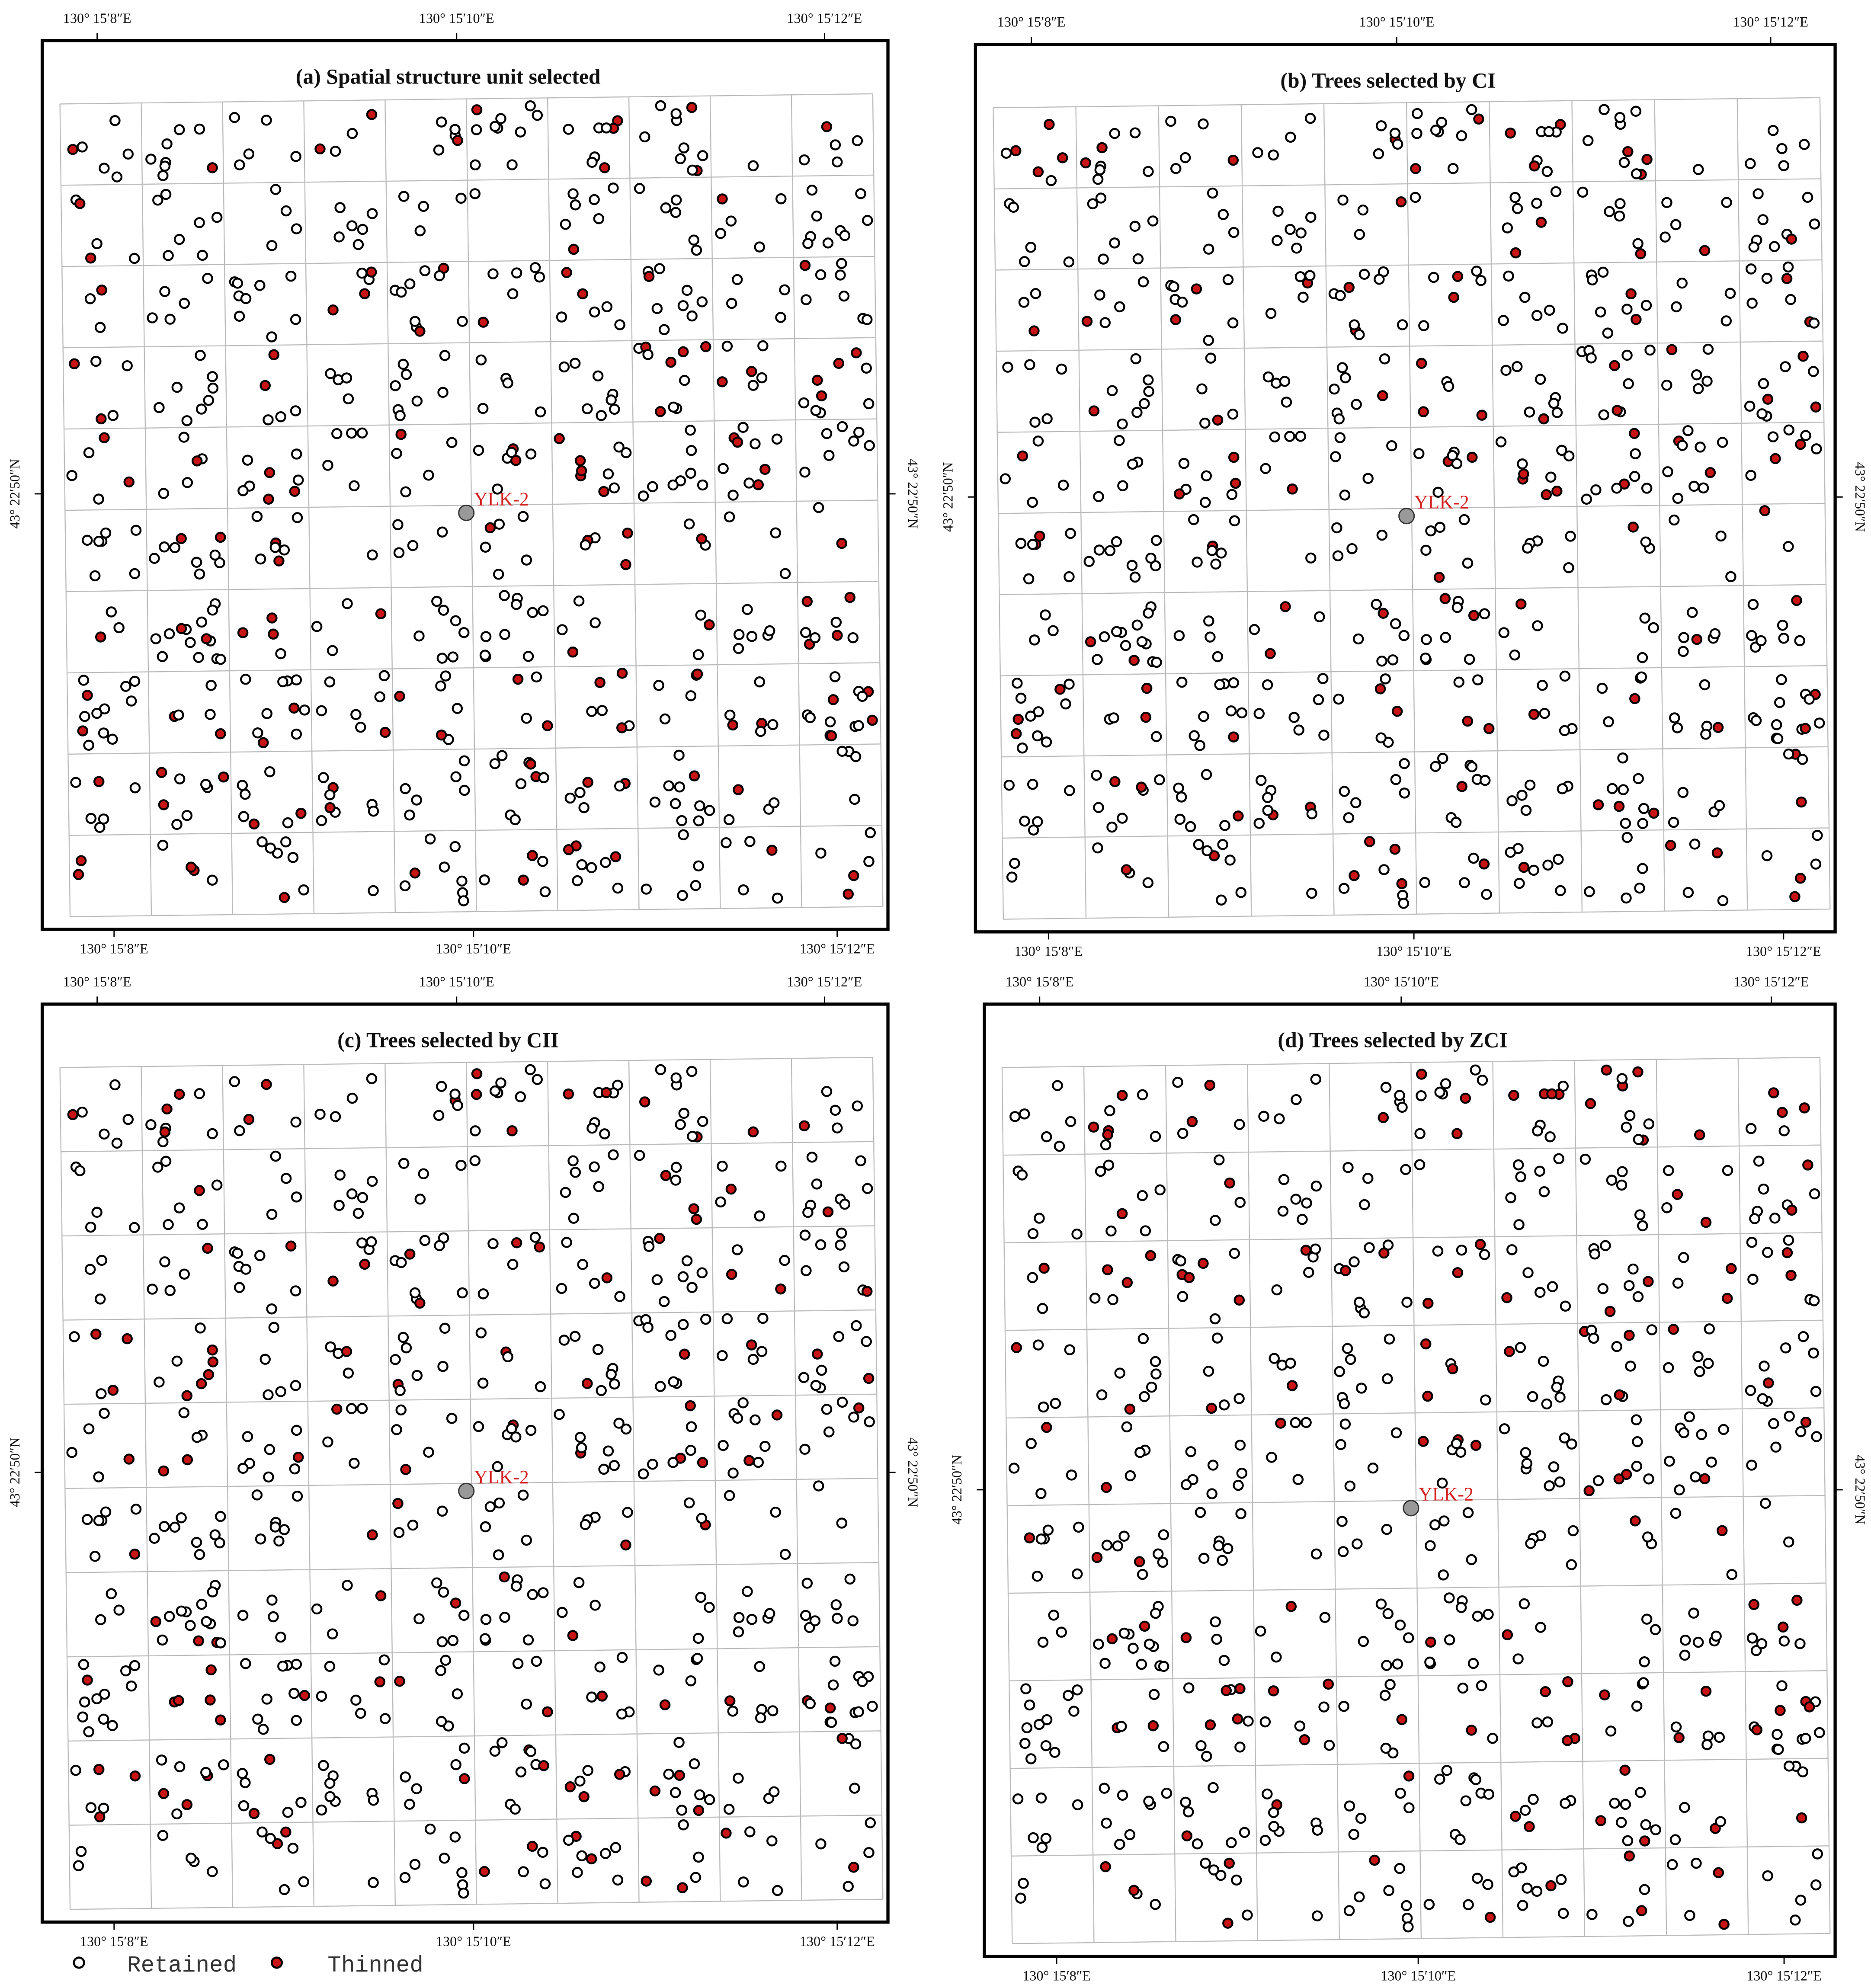 The height and width of the screenshot is (1988, 1871). What do you see at coordinates (473, 586) in the screenshot?
I see `grid-line` at bounding box center [473, 586].